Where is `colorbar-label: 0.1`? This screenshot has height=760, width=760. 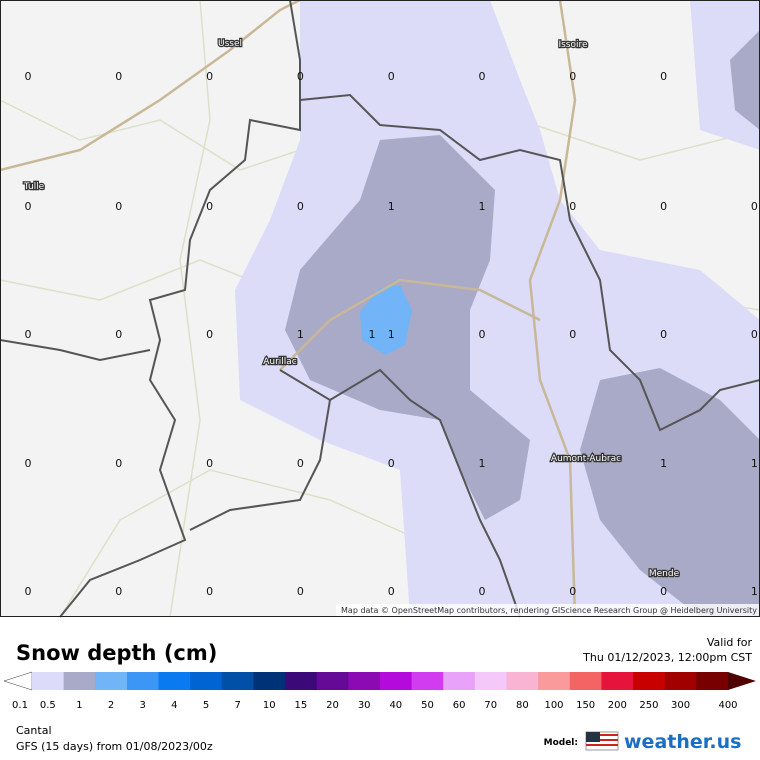 colorbar-label: 0.1 is located at coordinates (20, 705).